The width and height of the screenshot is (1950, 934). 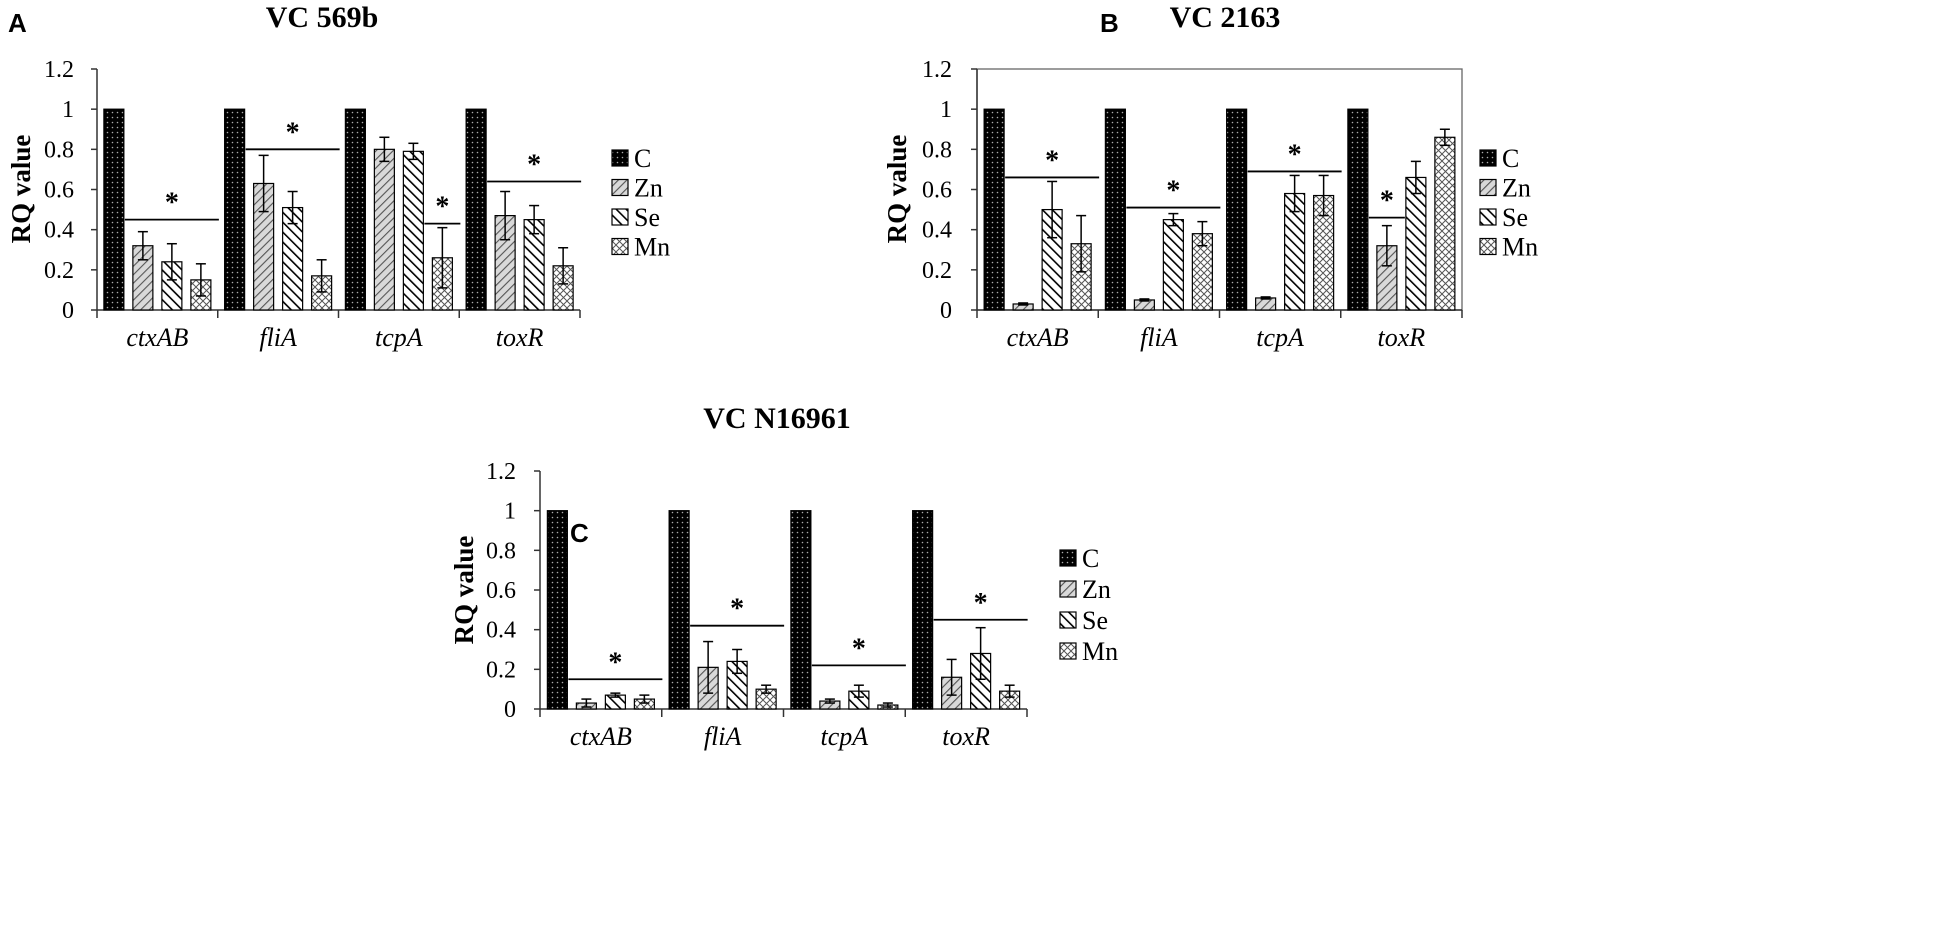 What do you see at coordinates (1109, 23) in the screenshot?
I see `panel-label-b: B` at bounding box center [1109, 23].